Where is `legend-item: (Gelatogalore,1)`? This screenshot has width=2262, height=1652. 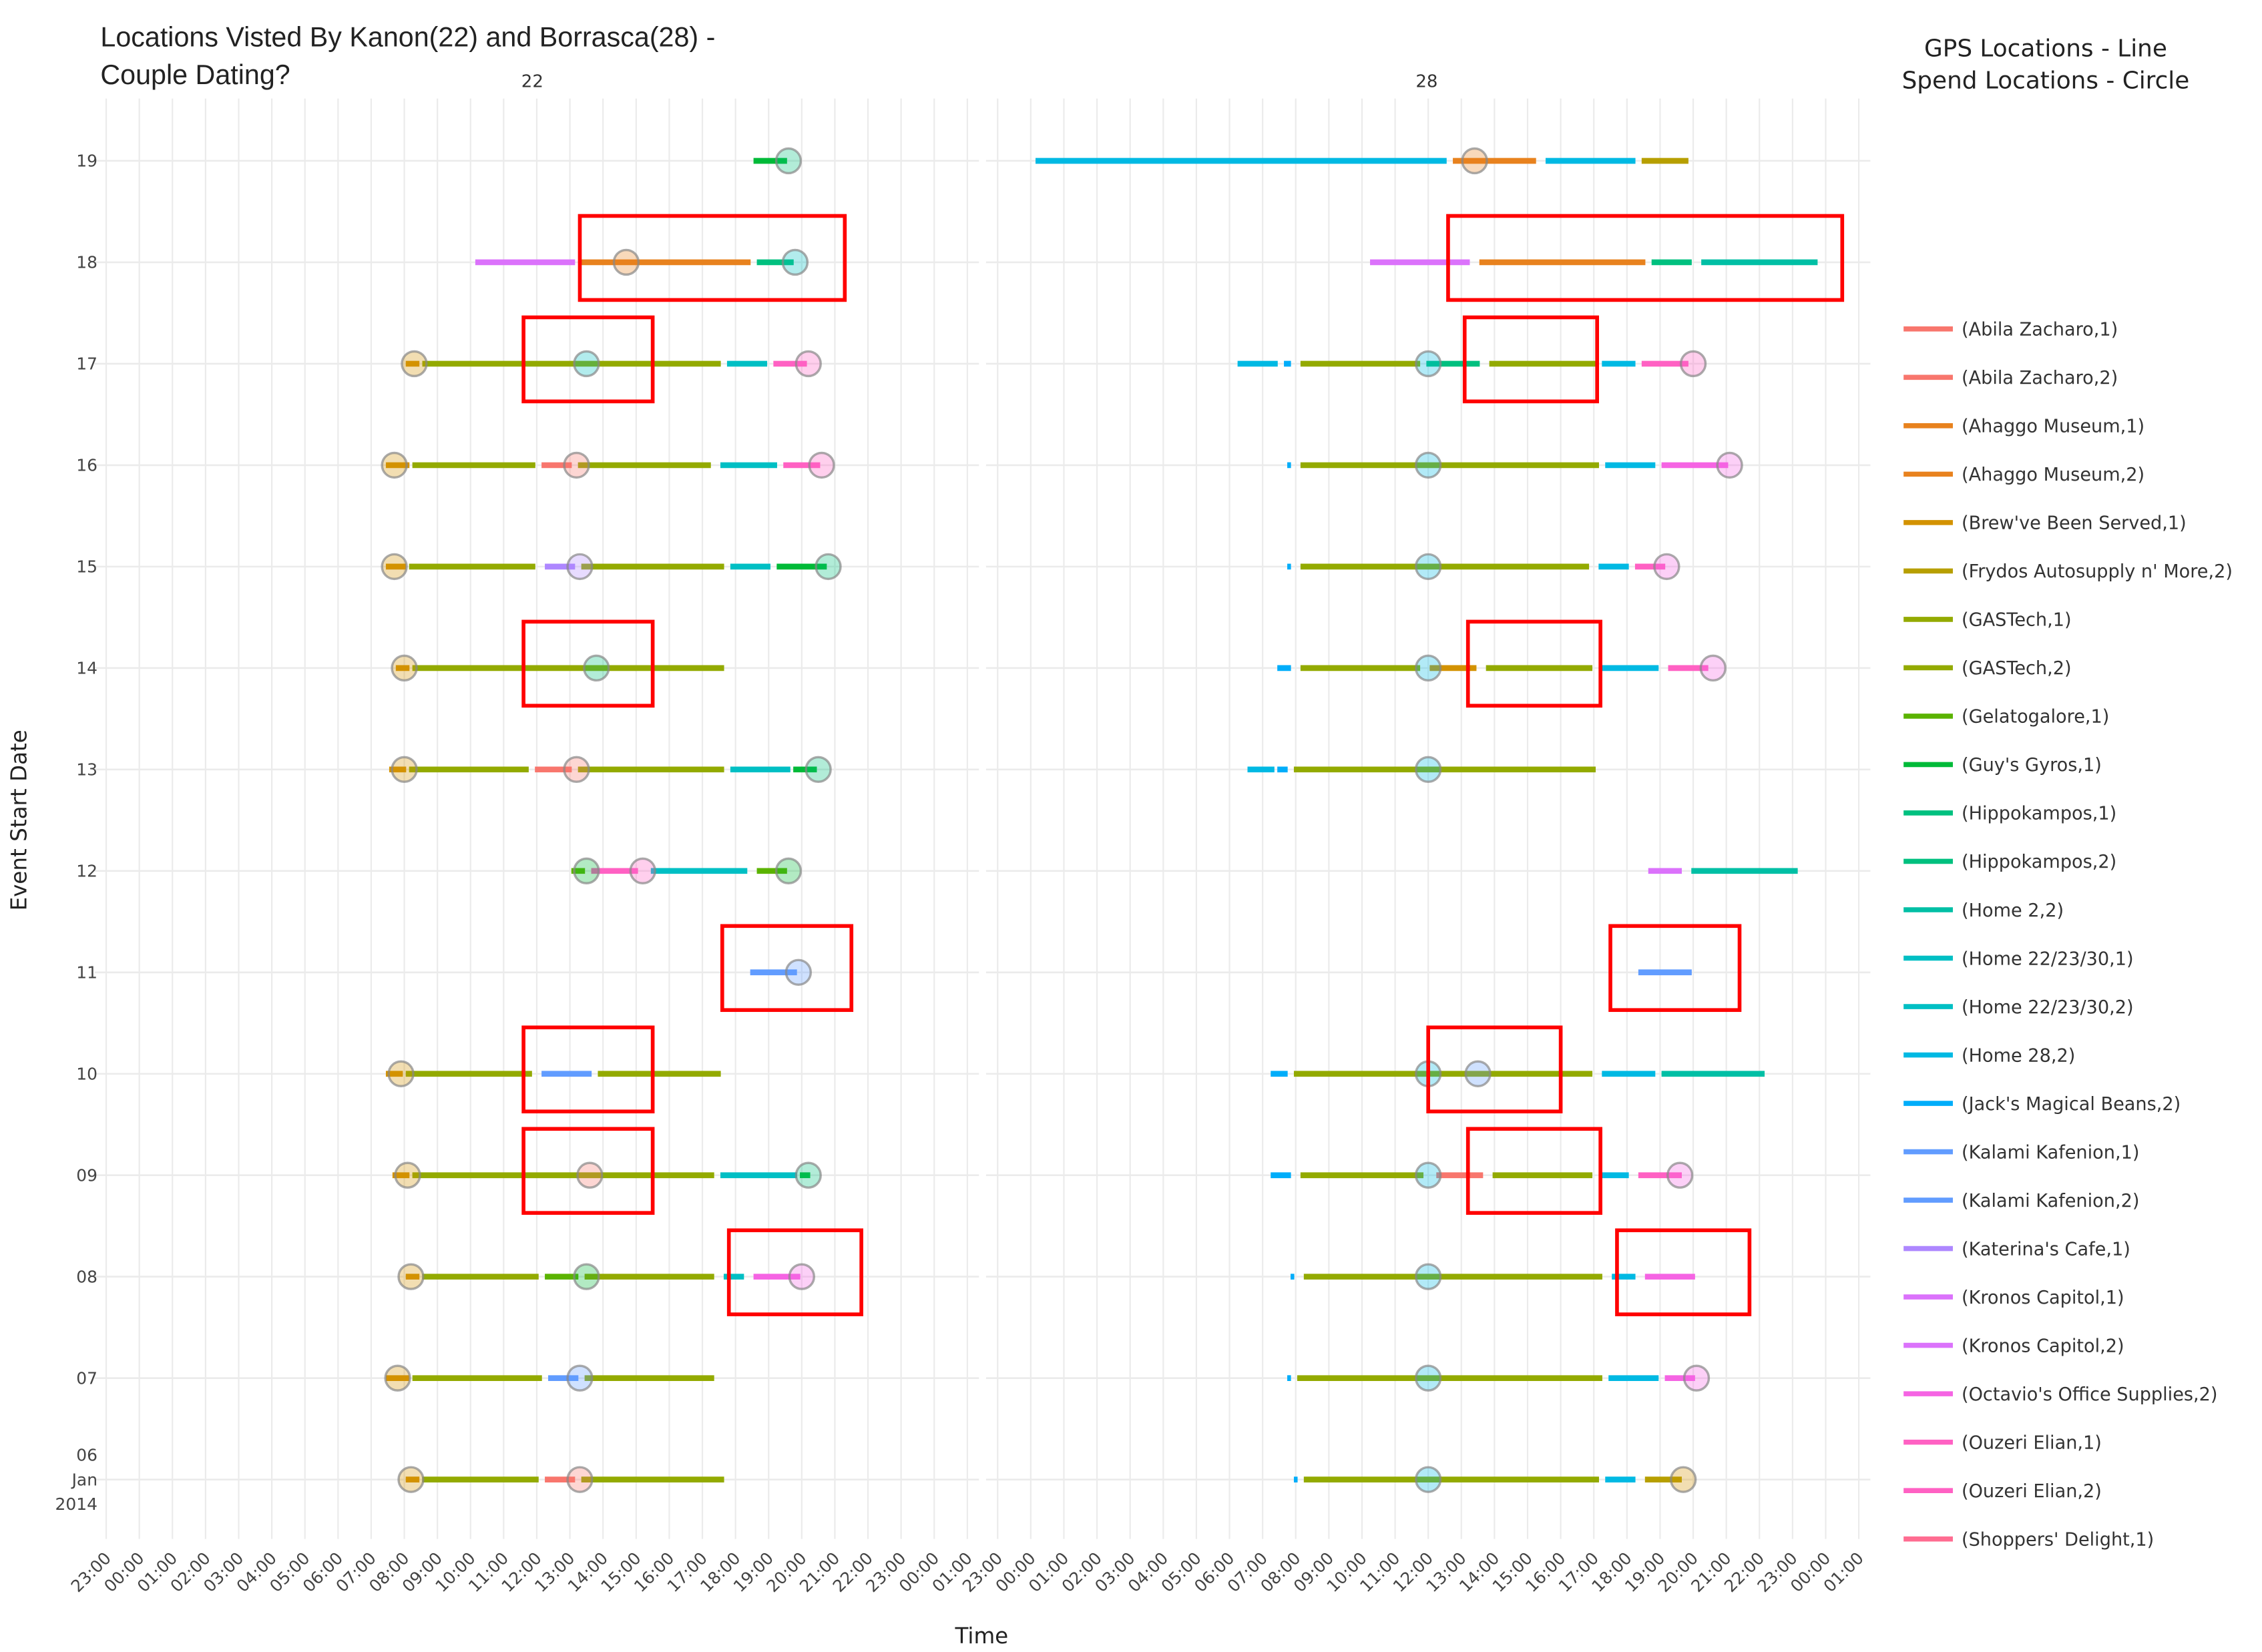 legend-item: (Gelatogalore,1) is located at coordinates (2006, 717).